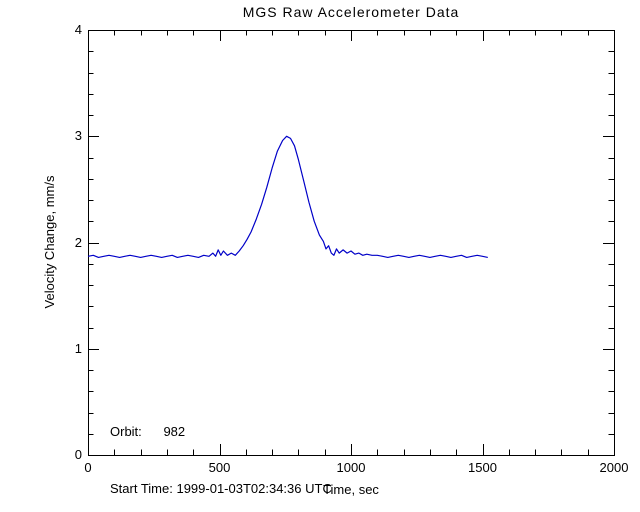 This screenshot has height=512, width=640. Describe the element at coordinates (351, 467) in the screenshot. I see `x-tick-label: 1000` at that location.